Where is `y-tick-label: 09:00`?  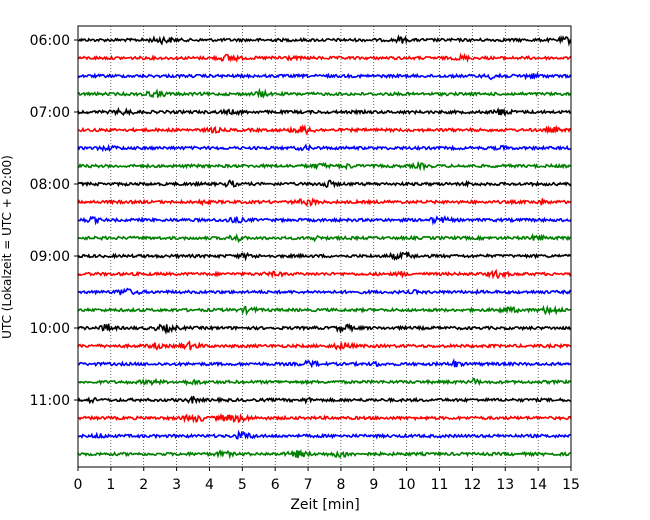
y-tick-label: 09:00 is located at coordinates (50, 257).